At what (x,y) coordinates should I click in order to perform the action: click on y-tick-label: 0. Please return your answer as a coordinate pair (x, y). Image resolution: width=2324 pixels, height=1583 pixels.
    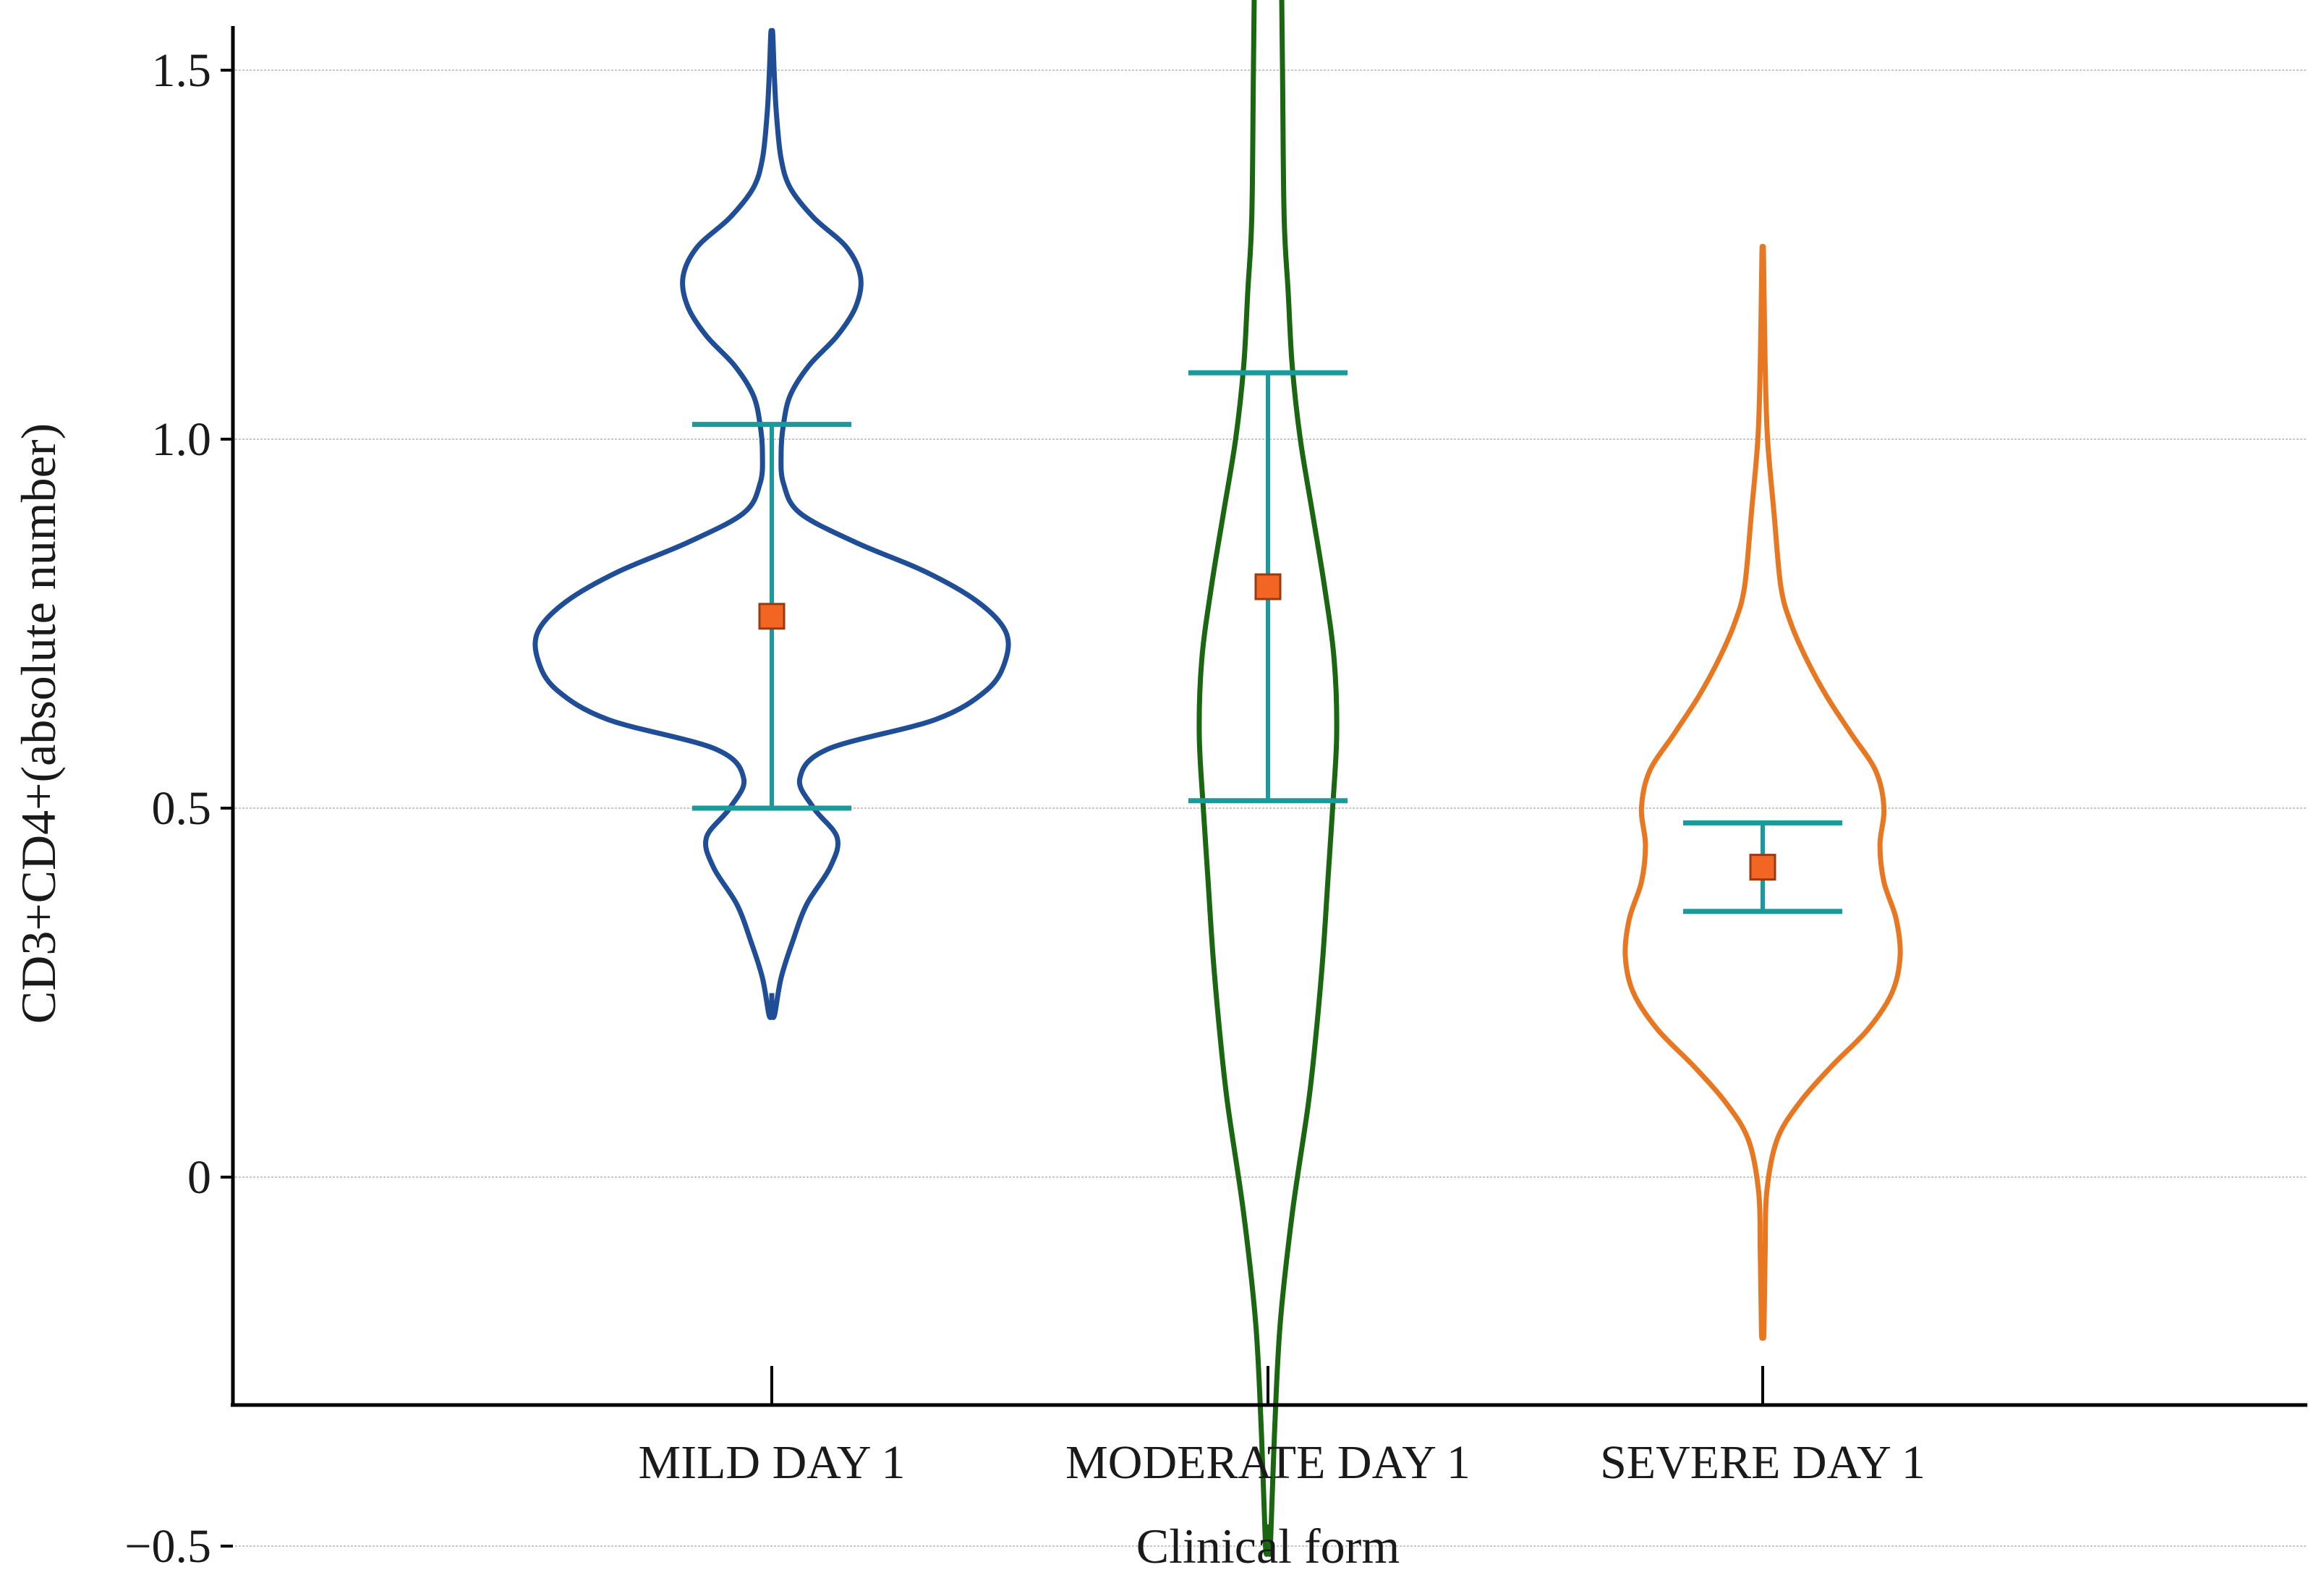
    Looking at the image, I should click on (199, 1177).